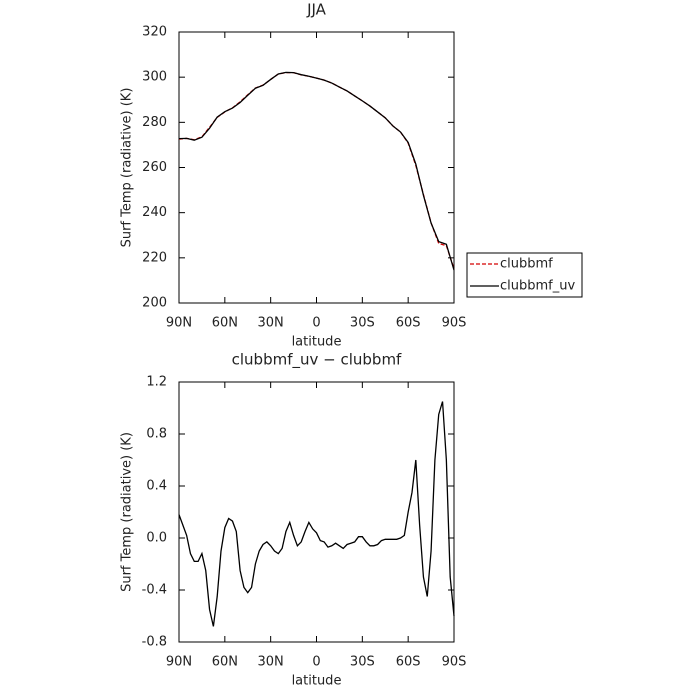  I want to click on y-tick-label: 300, so click(154, 77).